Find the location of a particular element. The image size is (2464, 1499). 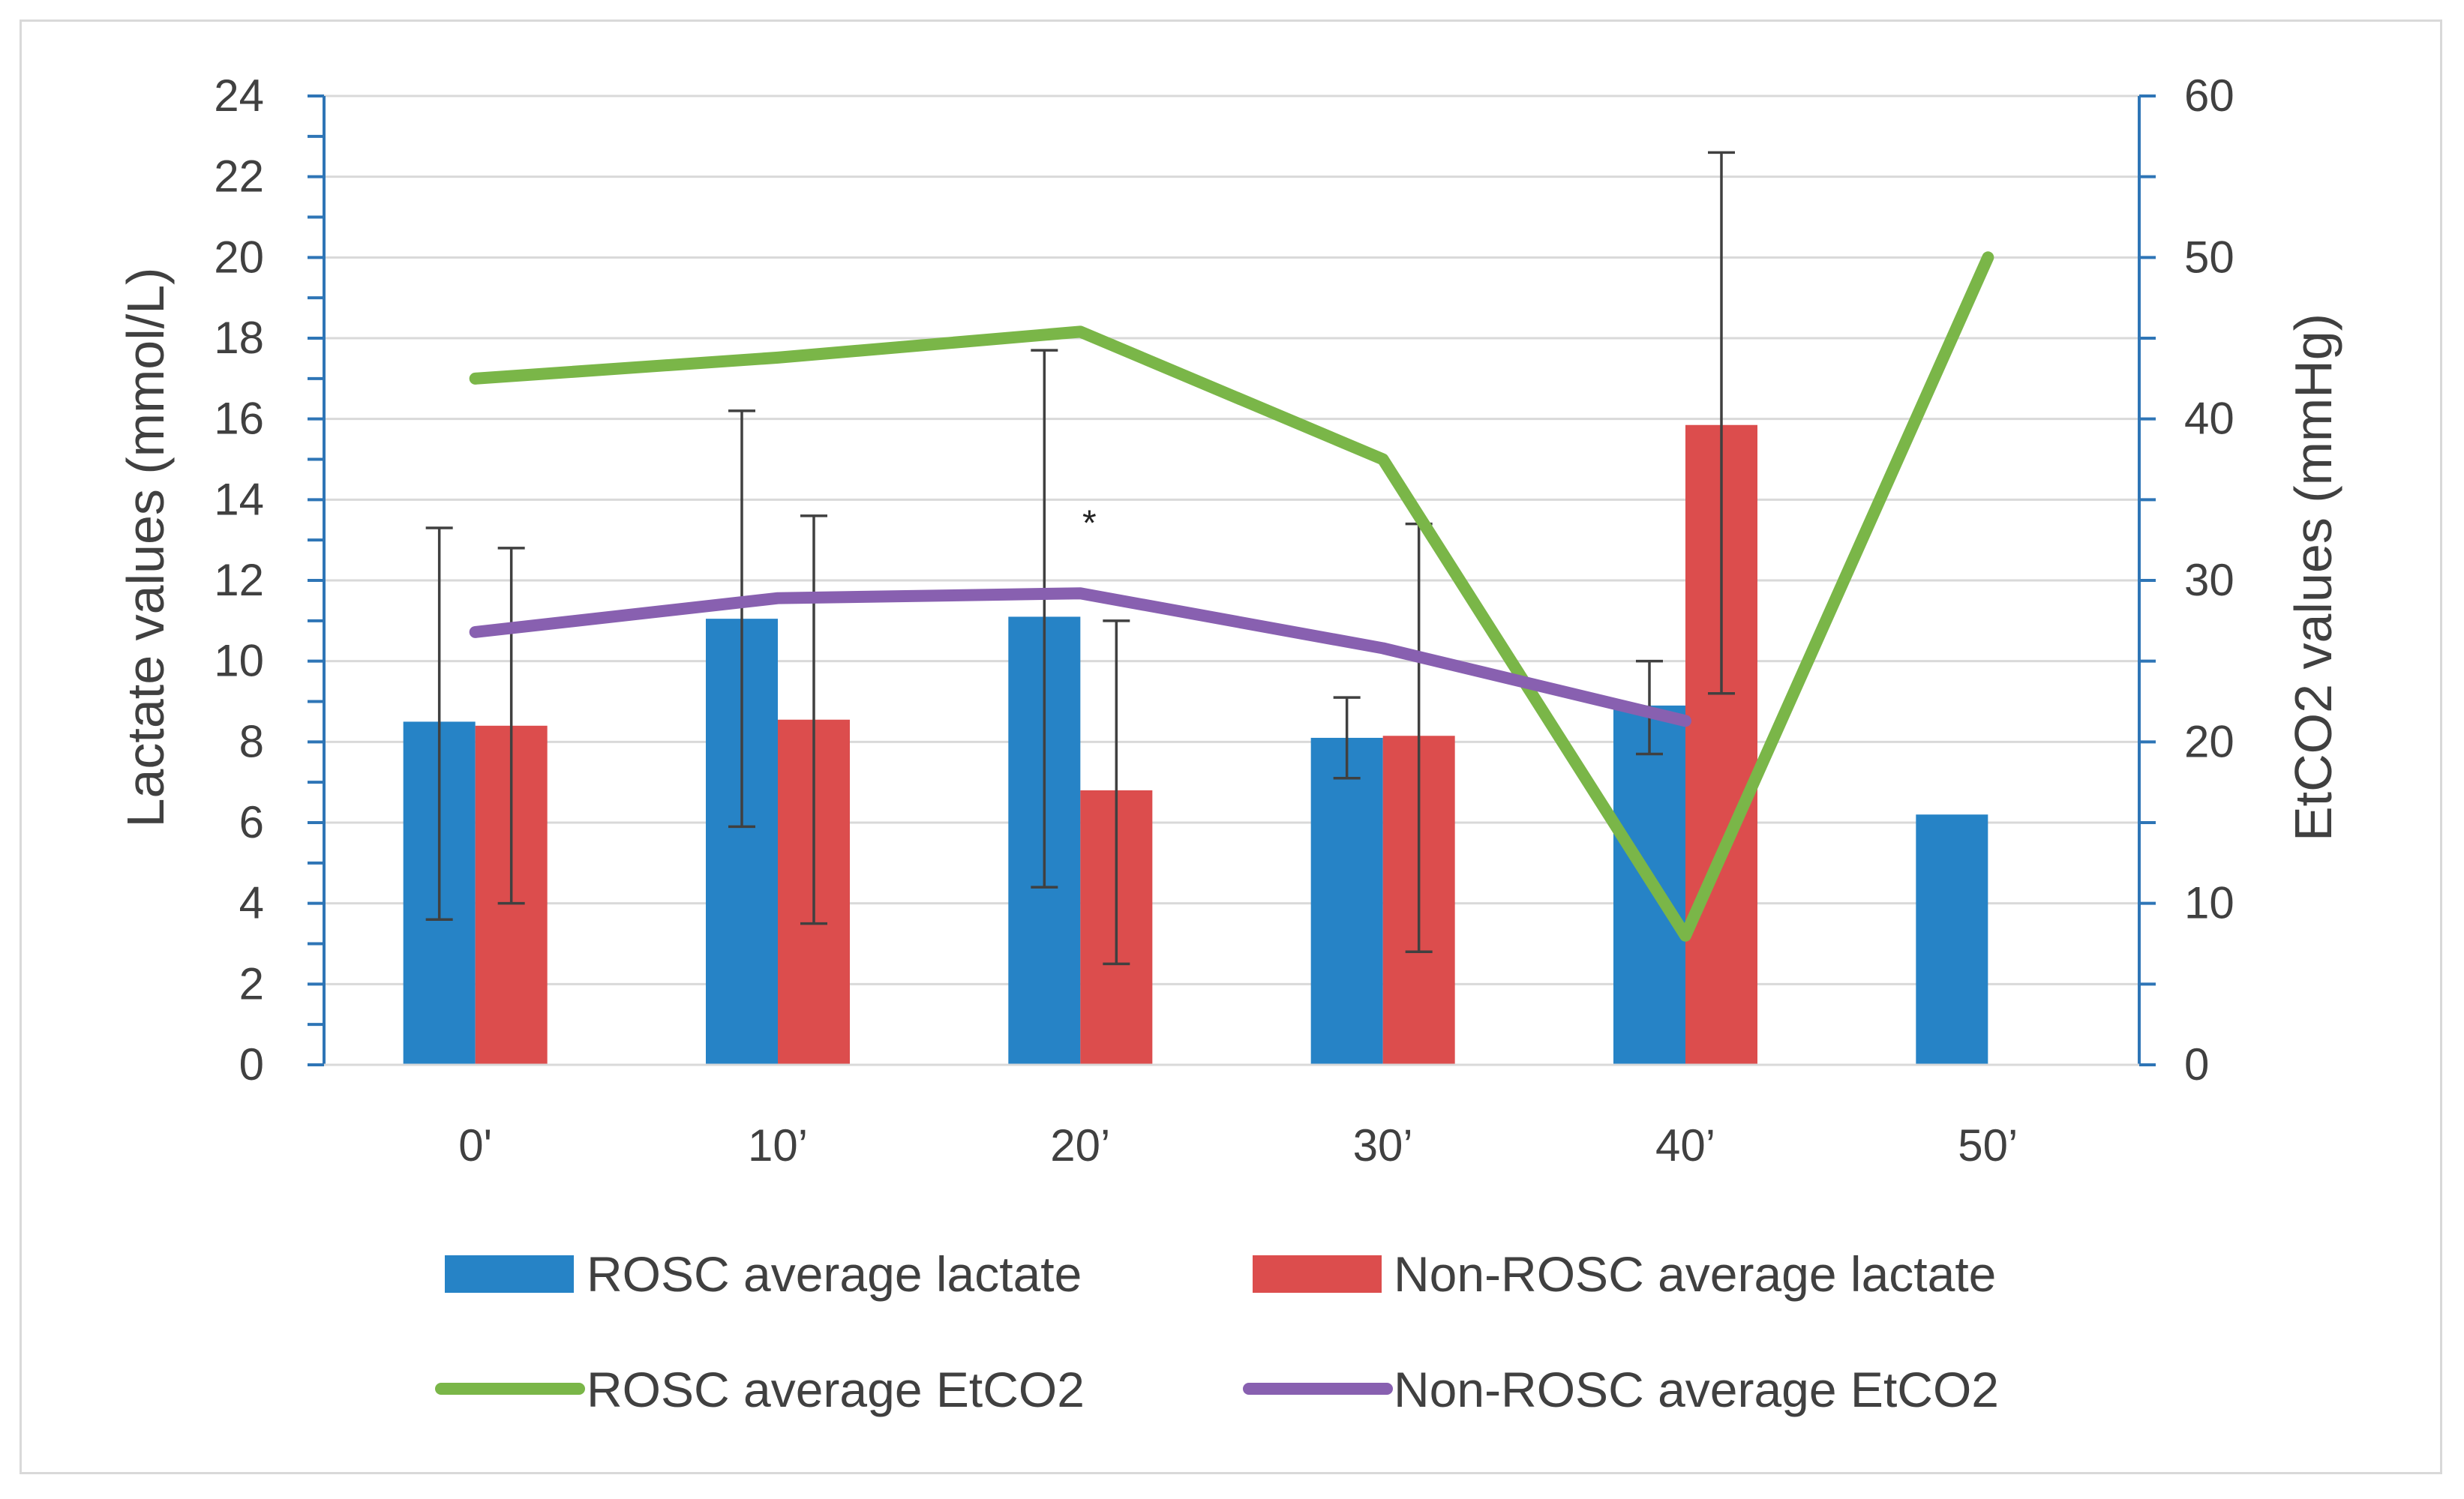

x-tick-label: 20’ is located at coordinates (1080, 1145).